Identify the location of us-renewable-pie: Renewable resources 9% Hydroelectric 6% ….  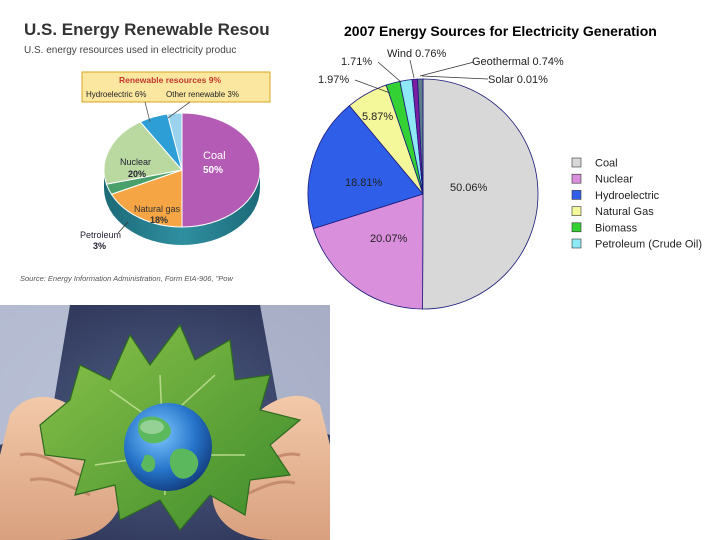
(175, 161).